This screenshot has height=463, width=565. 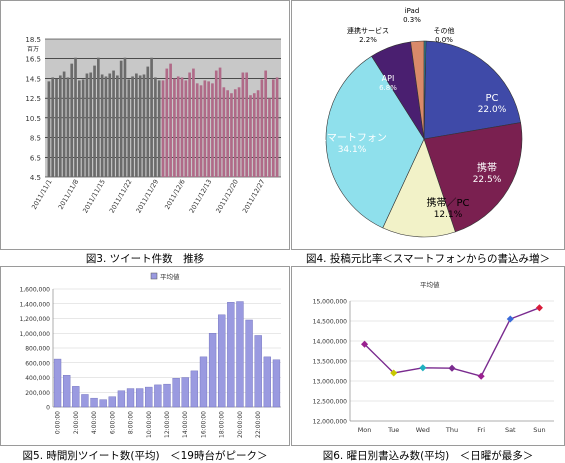 I want to click on y-tick-label: 8.5, so click(x=35, y=139).